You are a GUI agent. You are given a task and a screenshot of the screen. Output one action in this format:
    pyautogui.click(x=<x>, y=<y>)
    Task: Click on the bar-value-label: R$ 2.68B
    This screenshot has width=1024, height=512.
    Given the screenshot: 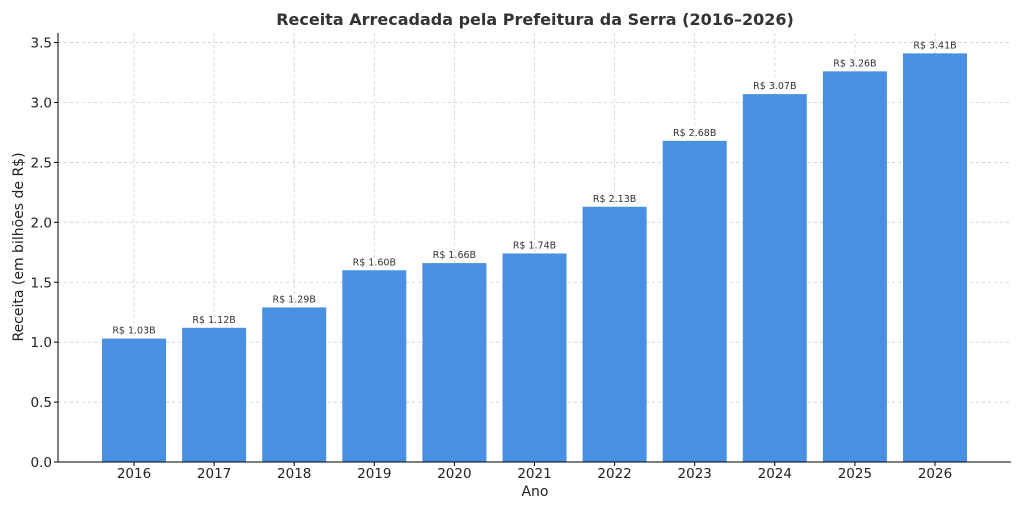 What is the action you would take?
    pyautogui.click(x=694, y=133)
    